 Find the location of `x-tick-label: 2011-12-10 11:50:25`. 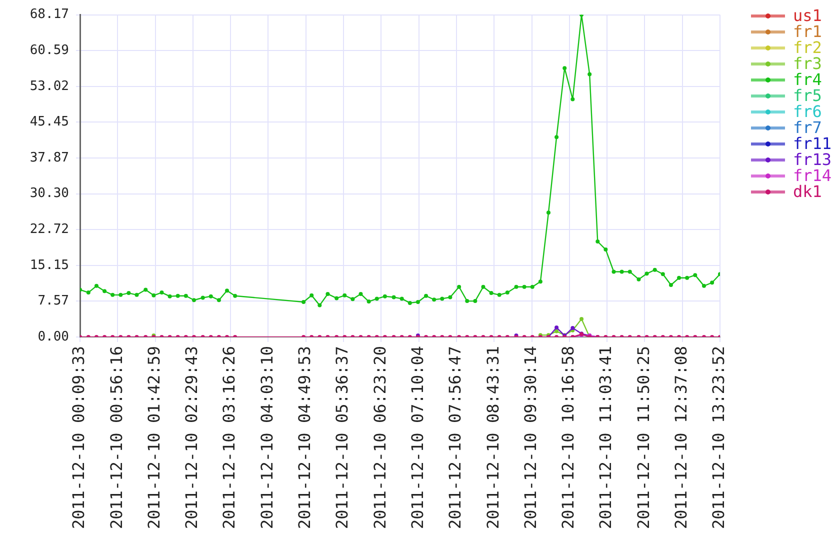

x-tick-label: 2011-12-10 11:50:25 is located at coordinates (643, 438).